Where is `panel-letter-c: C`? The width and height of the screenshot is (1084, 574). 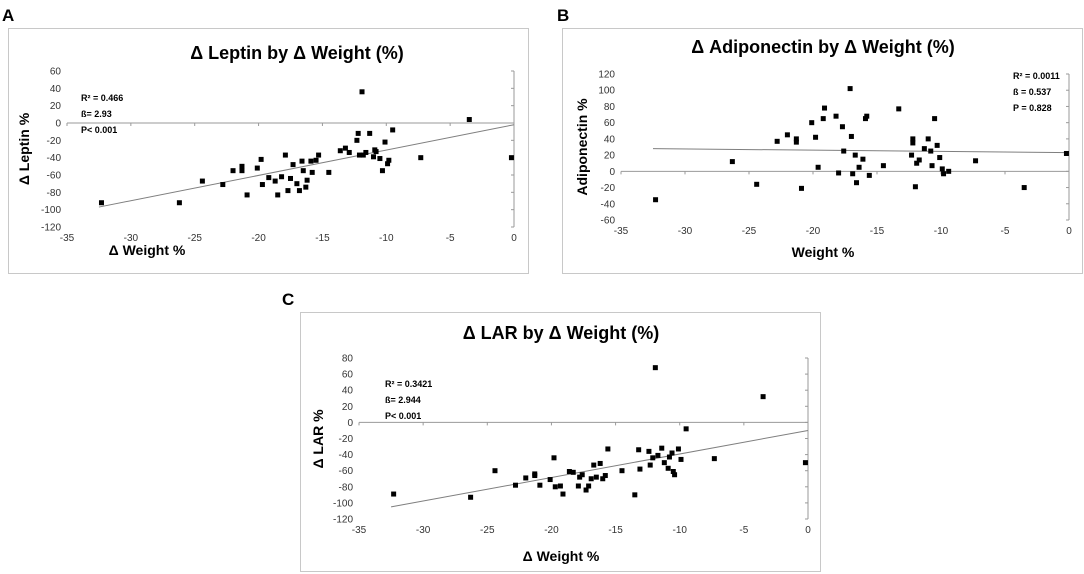 panel-letter-c: C is located at coordinates (288, 299).